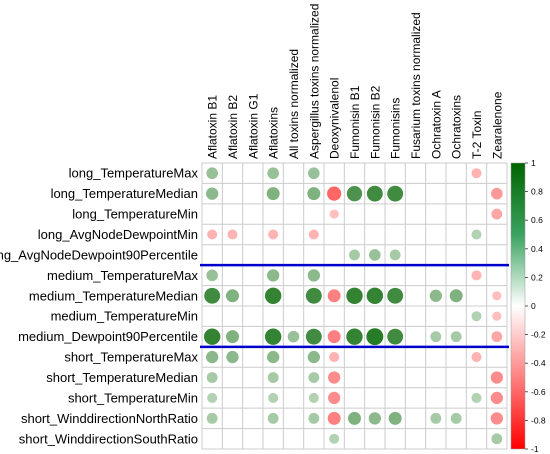  I want to click on row-label: medium_TemperatureMedian, so click(113, 295).